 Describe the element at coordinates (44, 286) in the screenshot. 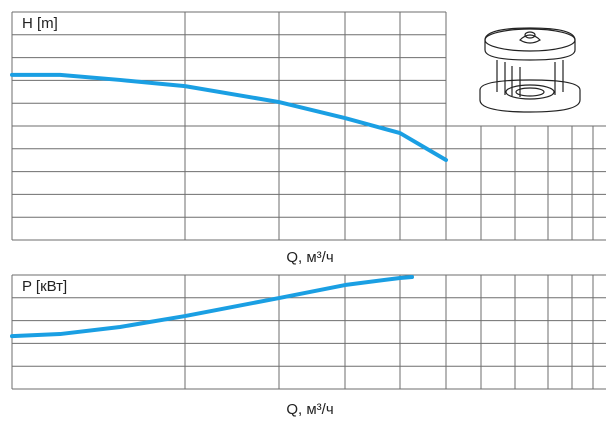

I see `y-axis-label: P [кВт]` at that location.